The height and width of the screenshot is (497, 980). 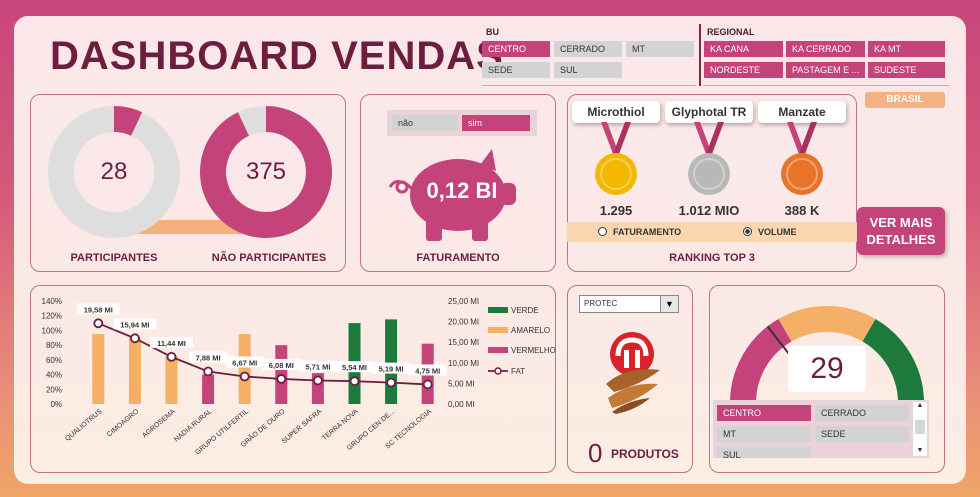 What do you see at coordinates (660, 49) in the screenshot?
I see `bu-item-mt: MT` at bounding box center [660, 49].